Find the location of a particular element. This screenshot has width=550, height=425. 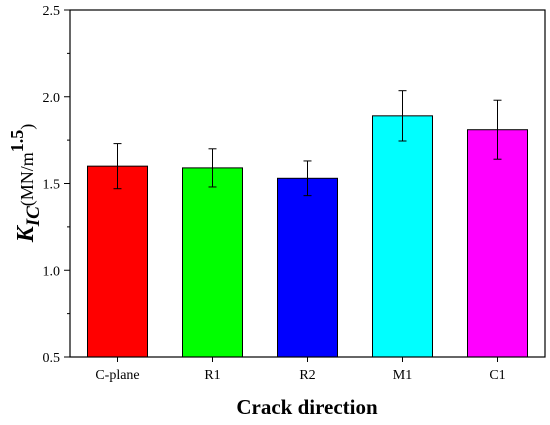

y-axis-subscript: IC is located at coordinates (33, 216).